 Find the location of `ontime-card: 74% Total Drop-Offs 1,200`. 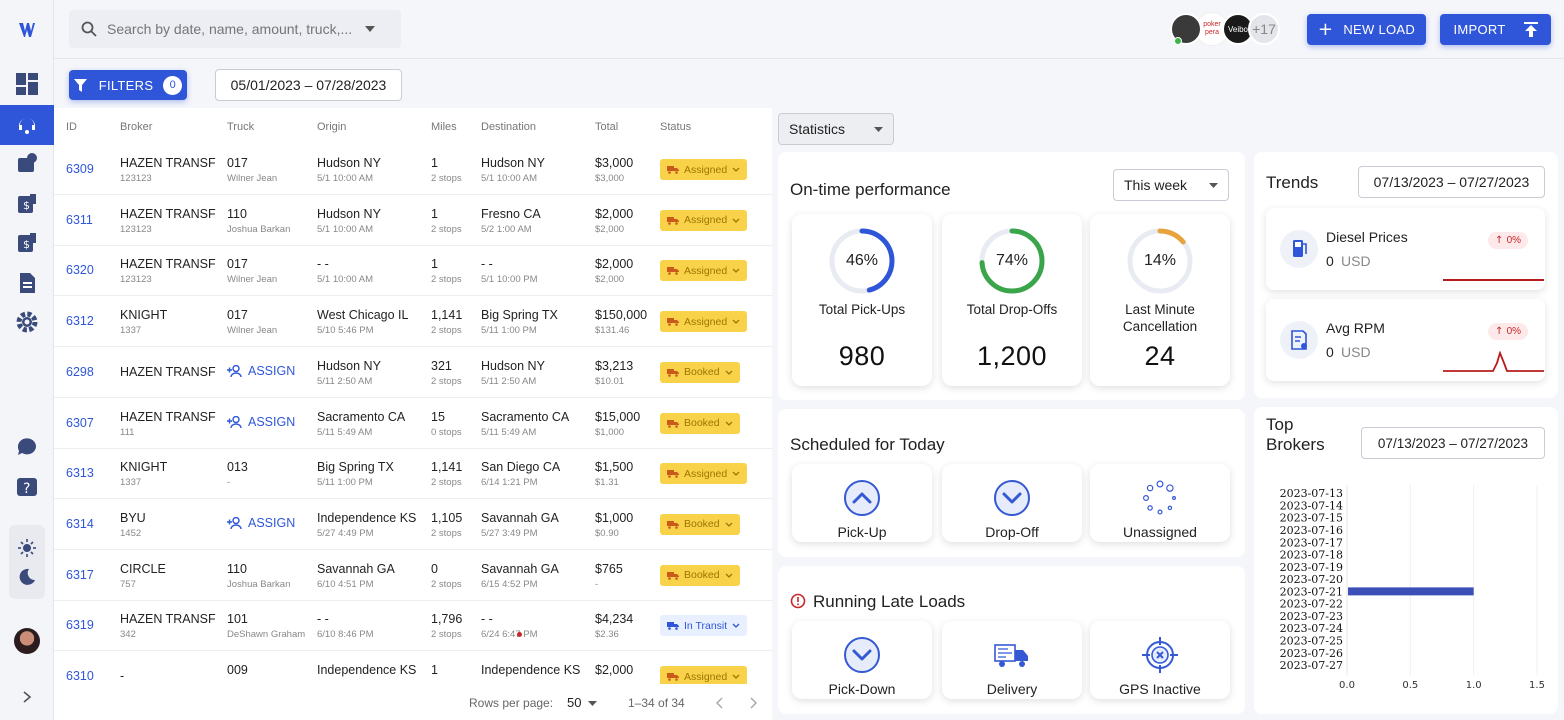

ontime-card: 74% Total Drop-Offs 1,200 is located at coordinates (1012, 300).